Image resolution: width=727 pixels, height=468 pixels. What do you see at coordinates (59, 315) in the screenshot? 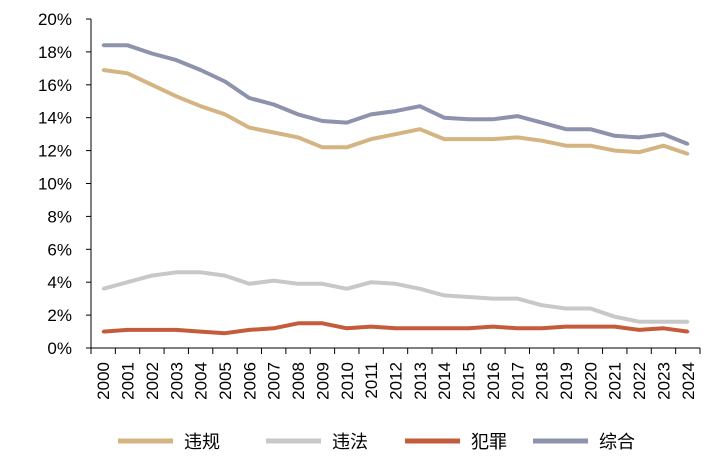
I see `y-tick-label: 2%` at bounding box center [59, 315].